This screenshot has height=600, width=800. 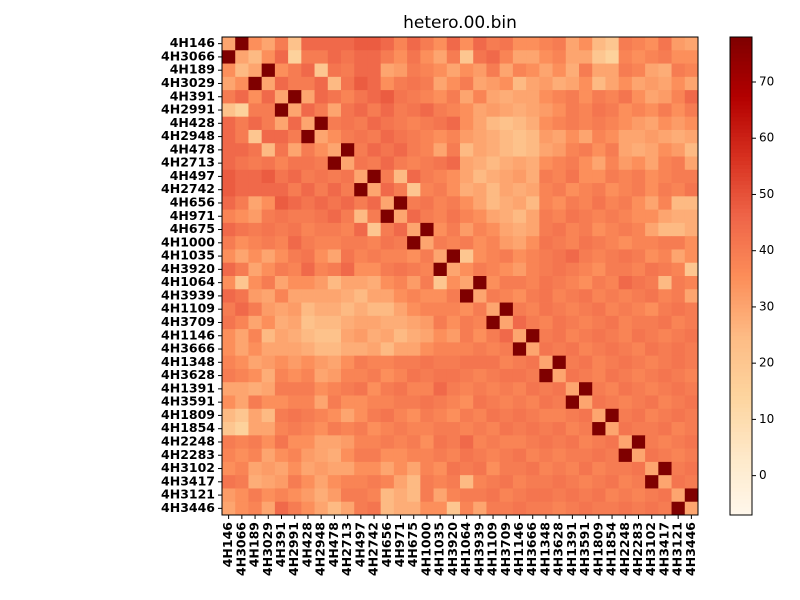 What do you see at coordinates (188, 507) in the screenshot?
I see `y-tick-label: 4H3446` at bounding box center [188, 507].